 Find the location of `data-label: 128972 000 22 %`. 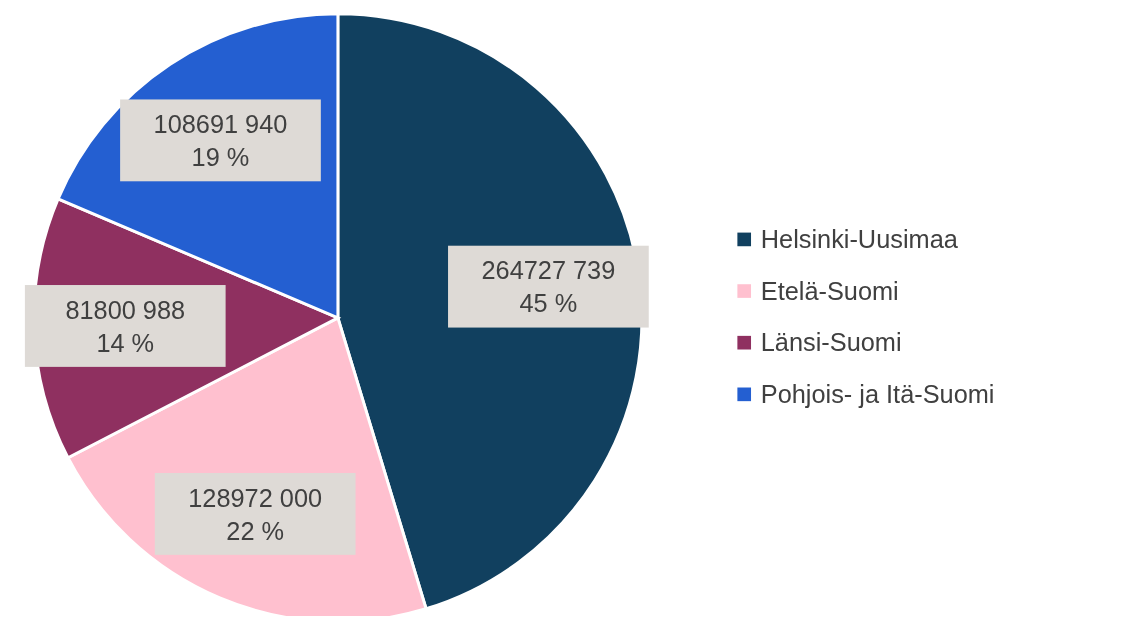

data-label: 128972 000 22 % is located at coordinates (255, 514).